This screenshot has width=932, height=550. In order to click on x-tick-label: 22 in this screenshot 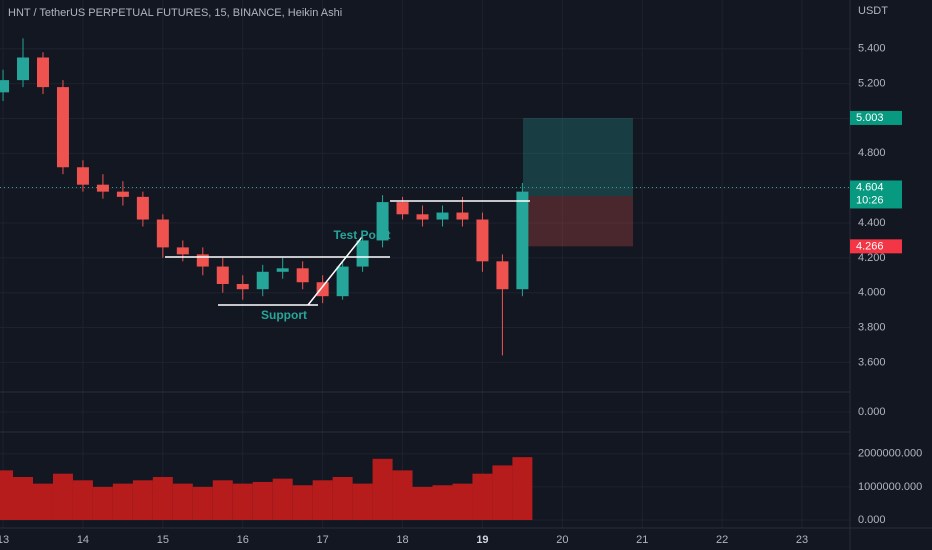, I will do `click(722, 540)`.